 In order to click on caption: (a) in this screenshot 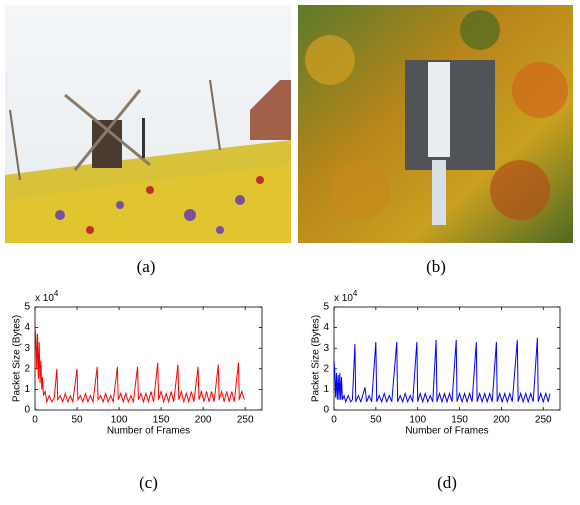, I will do `click(146, 266)`.